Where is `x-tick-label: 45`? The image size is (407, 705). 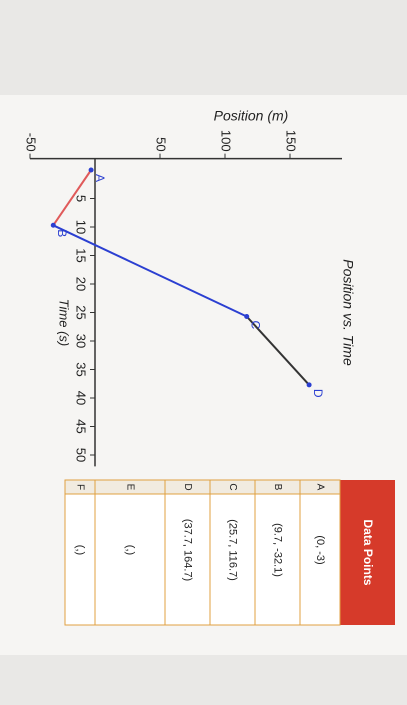 x-tick-label: 45 is located at coordinates (81, 426).